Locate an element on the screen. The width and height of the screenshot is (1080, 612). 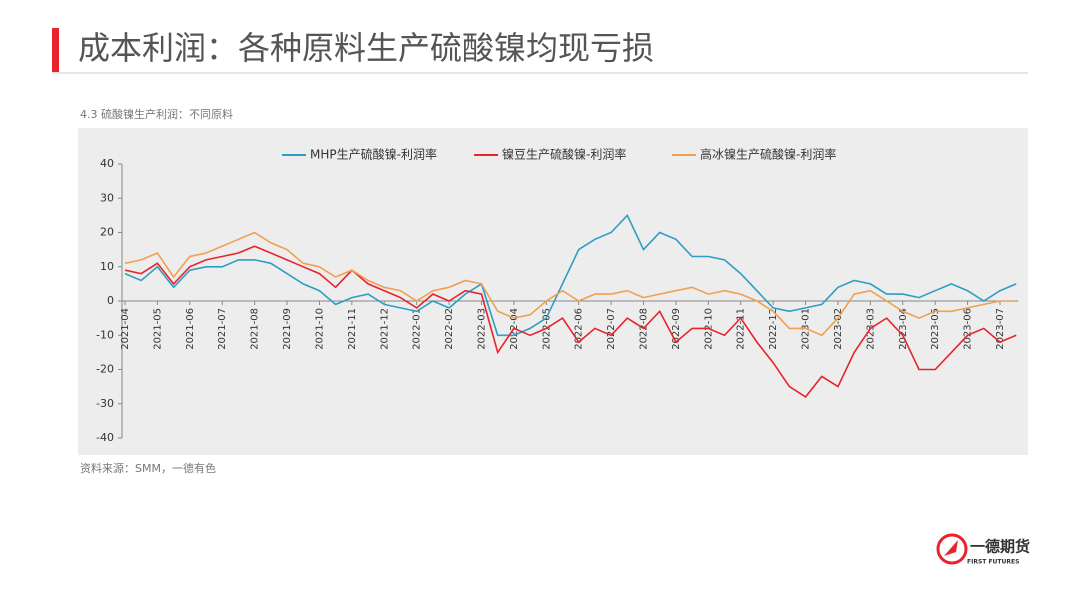
x-tick-label: 2022-01 is located at coordinates (417, 329).